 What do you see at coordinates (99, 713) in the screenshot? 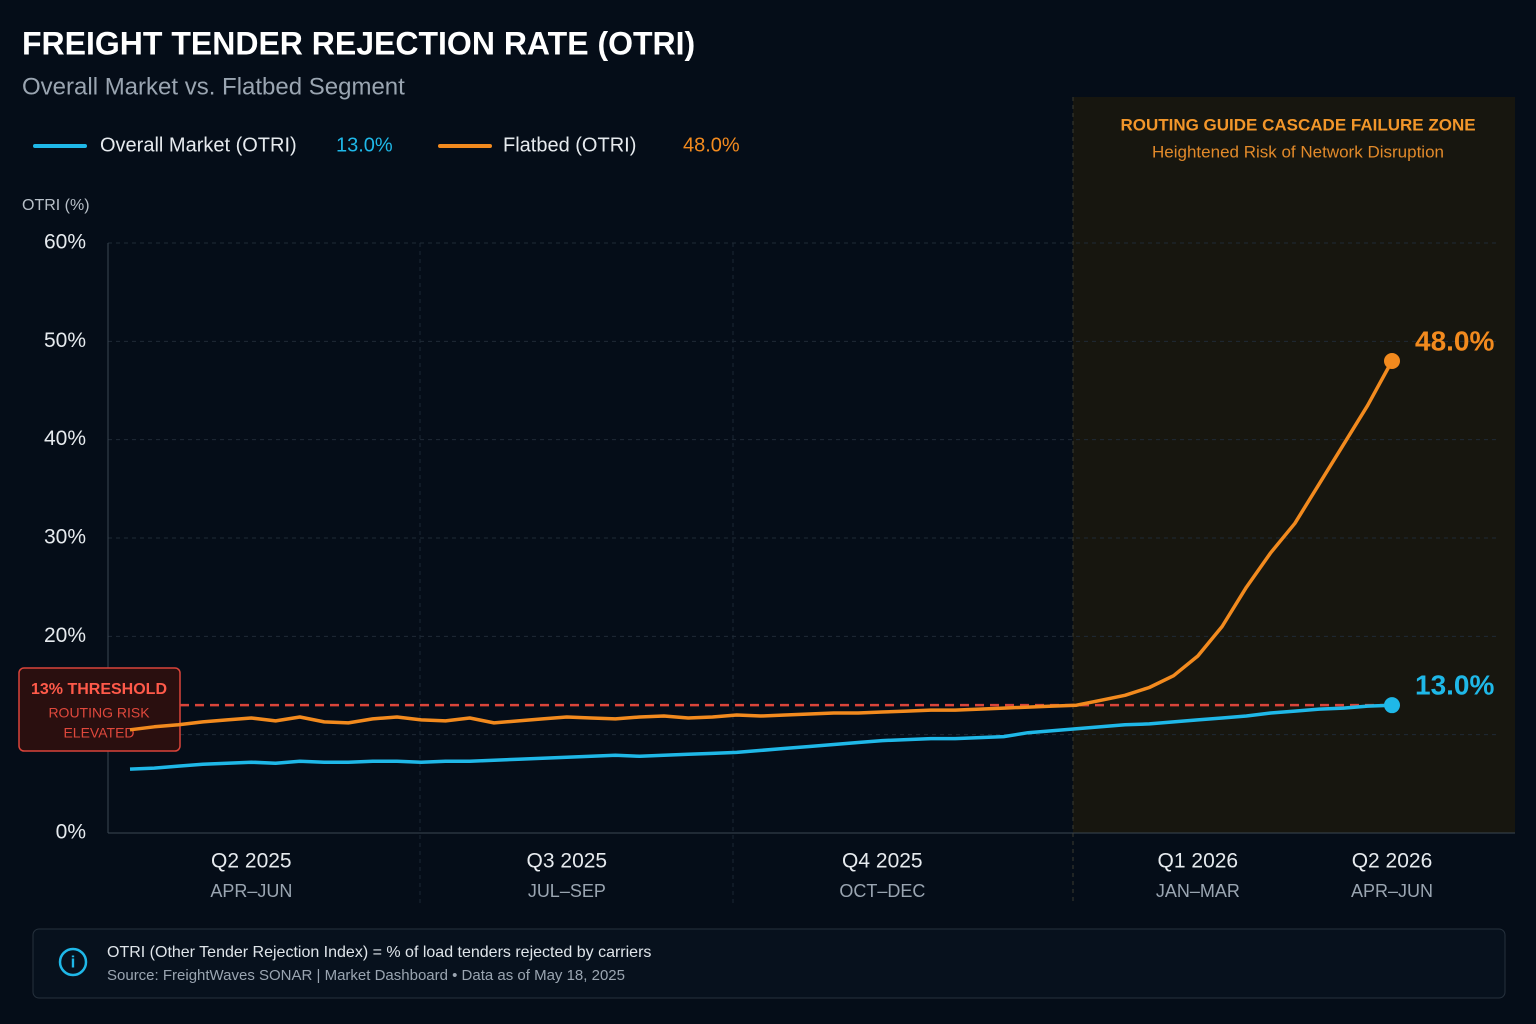
I see `threshold-note: ROUTING RISK` at bounding box center [99, 713].